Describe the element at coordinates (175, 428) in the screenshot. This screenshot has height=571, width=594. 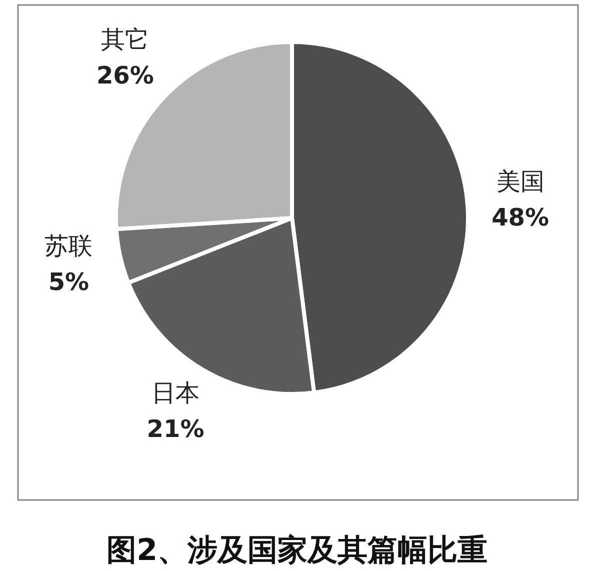
I see `data-label: 21%` at that location.